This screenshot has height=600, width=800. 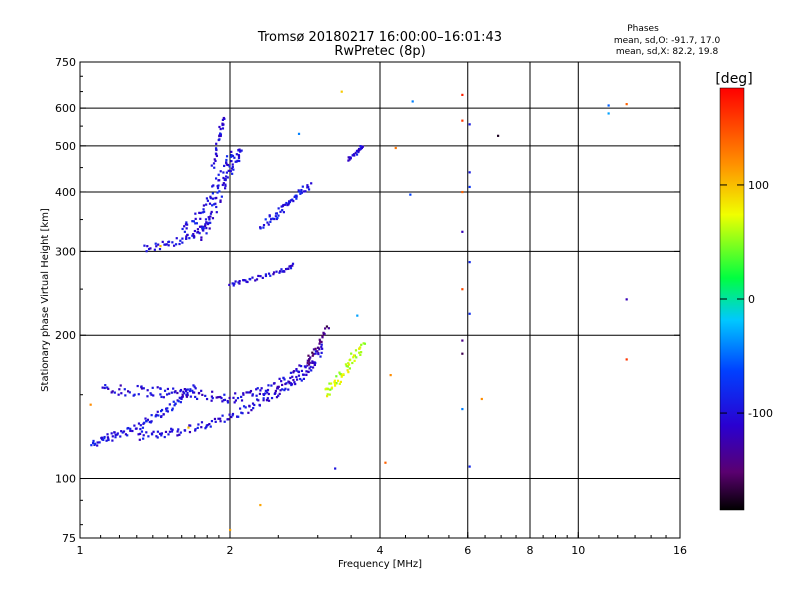 What do you see at coordinates (45, 300) in the screenshot?
I see `y-axis-label: Stationary phase Virtual Height [km]` at bounding box center [45, 300].